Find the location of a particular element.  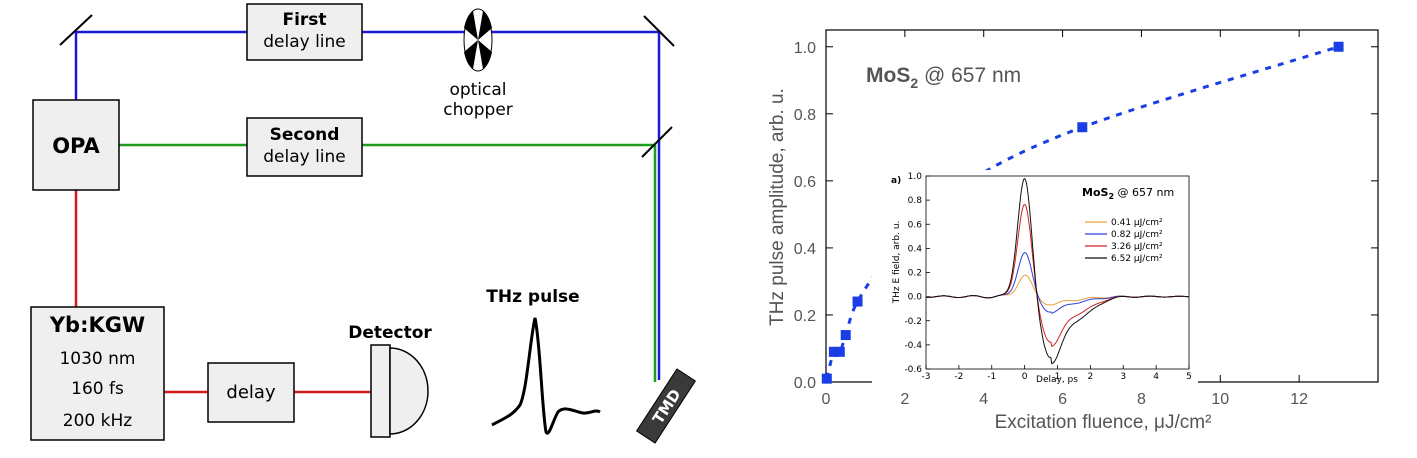

mirror-top-right is located at coordinates (659, 31).